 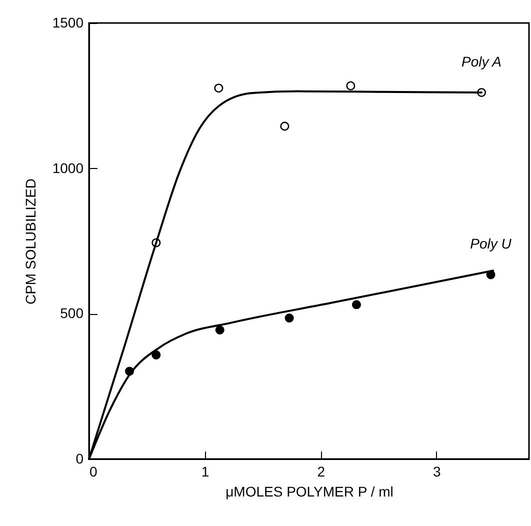 What do you see at coordinates (310, 492) in the screenshot?
I see `x-axis-title: μMOLES POLYMER P / ml` at bounding box center [310, 492].